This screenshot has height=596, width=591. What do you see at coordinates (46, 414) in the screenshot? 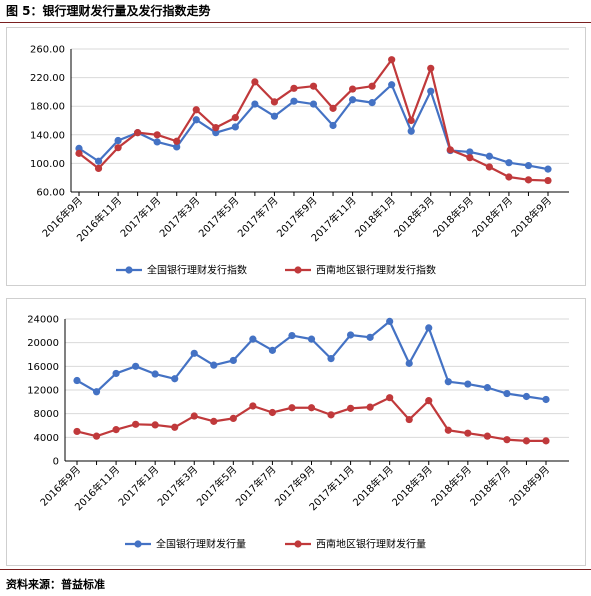
I see `volume-chart-y-tick-label: 8000` at bounding box center [46, 414].